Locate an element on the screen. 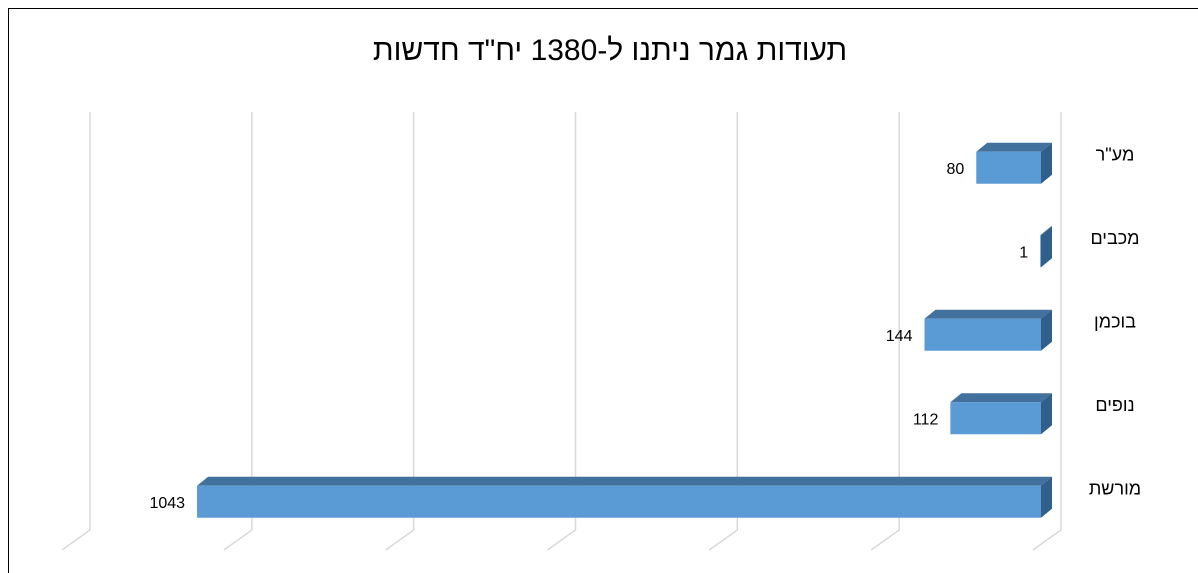 This screenshot has height=573, width=1198. category-label: נופים is located at coordinates (1114, 405).